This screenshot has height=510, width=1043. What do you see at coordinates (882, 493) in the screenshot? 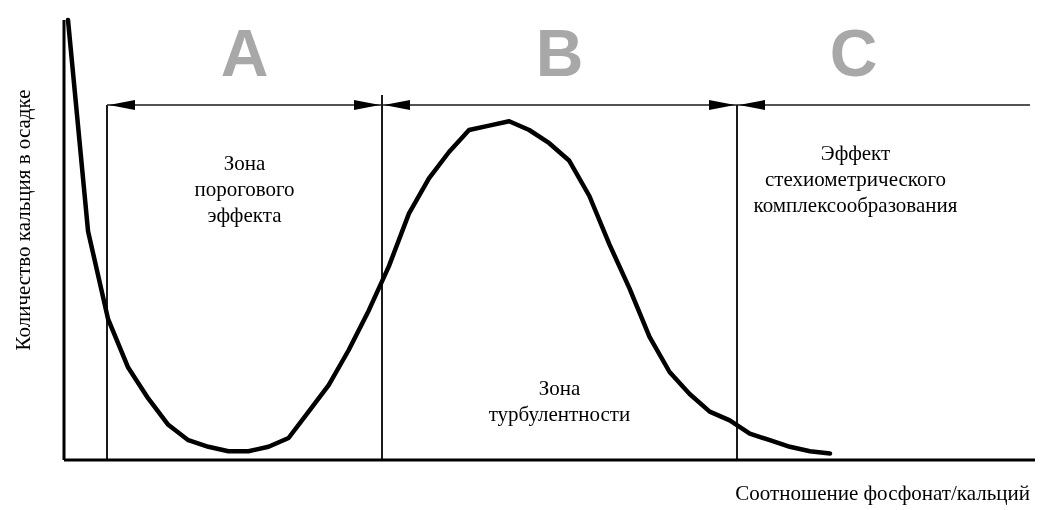
I see `x-axis-title: Соотношение фосфонат/кальций` at bounding box center [882, 493].